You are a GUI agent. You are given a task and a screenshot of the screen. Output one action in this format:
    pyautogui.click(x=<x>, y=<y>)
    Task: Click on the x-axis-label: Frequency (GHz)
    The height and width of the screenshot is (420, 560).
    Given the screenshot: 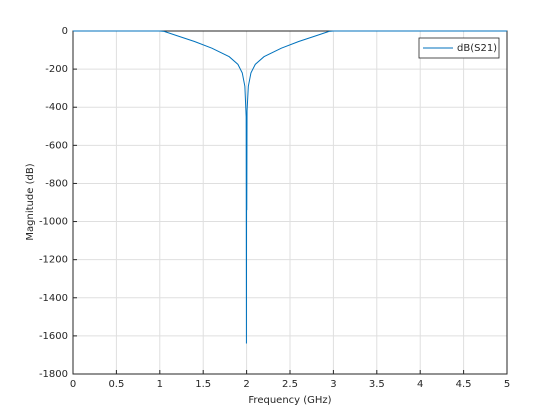 What is the action you would take?
    pyautogui.click(x=289, y=400)
    